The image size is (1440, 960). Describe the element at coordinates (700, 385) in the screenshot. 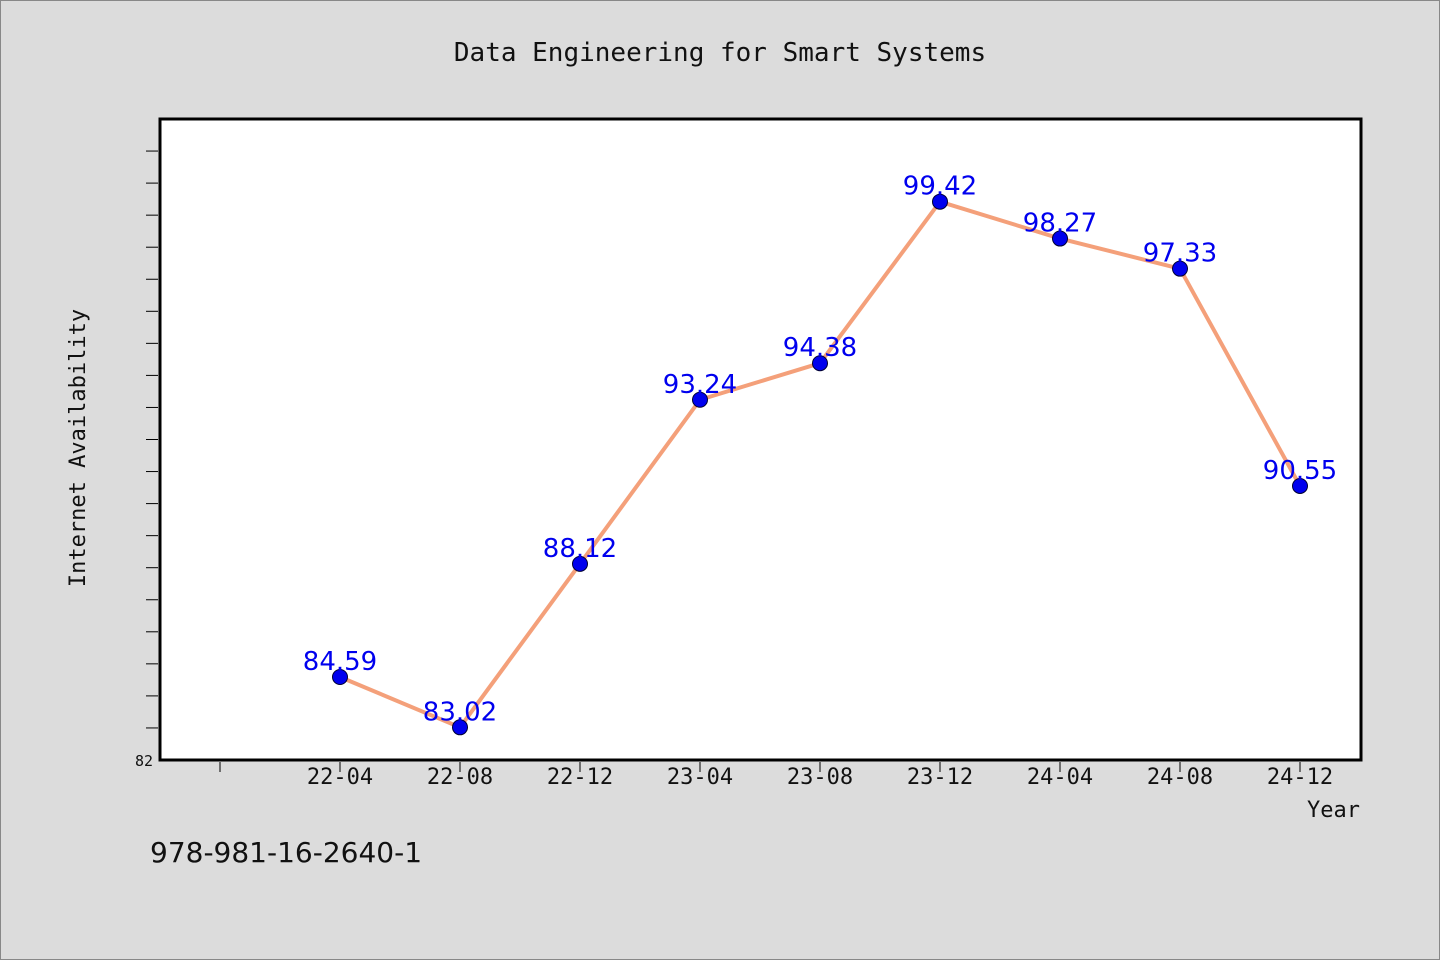

I see `data-label: 93.24` at that location.